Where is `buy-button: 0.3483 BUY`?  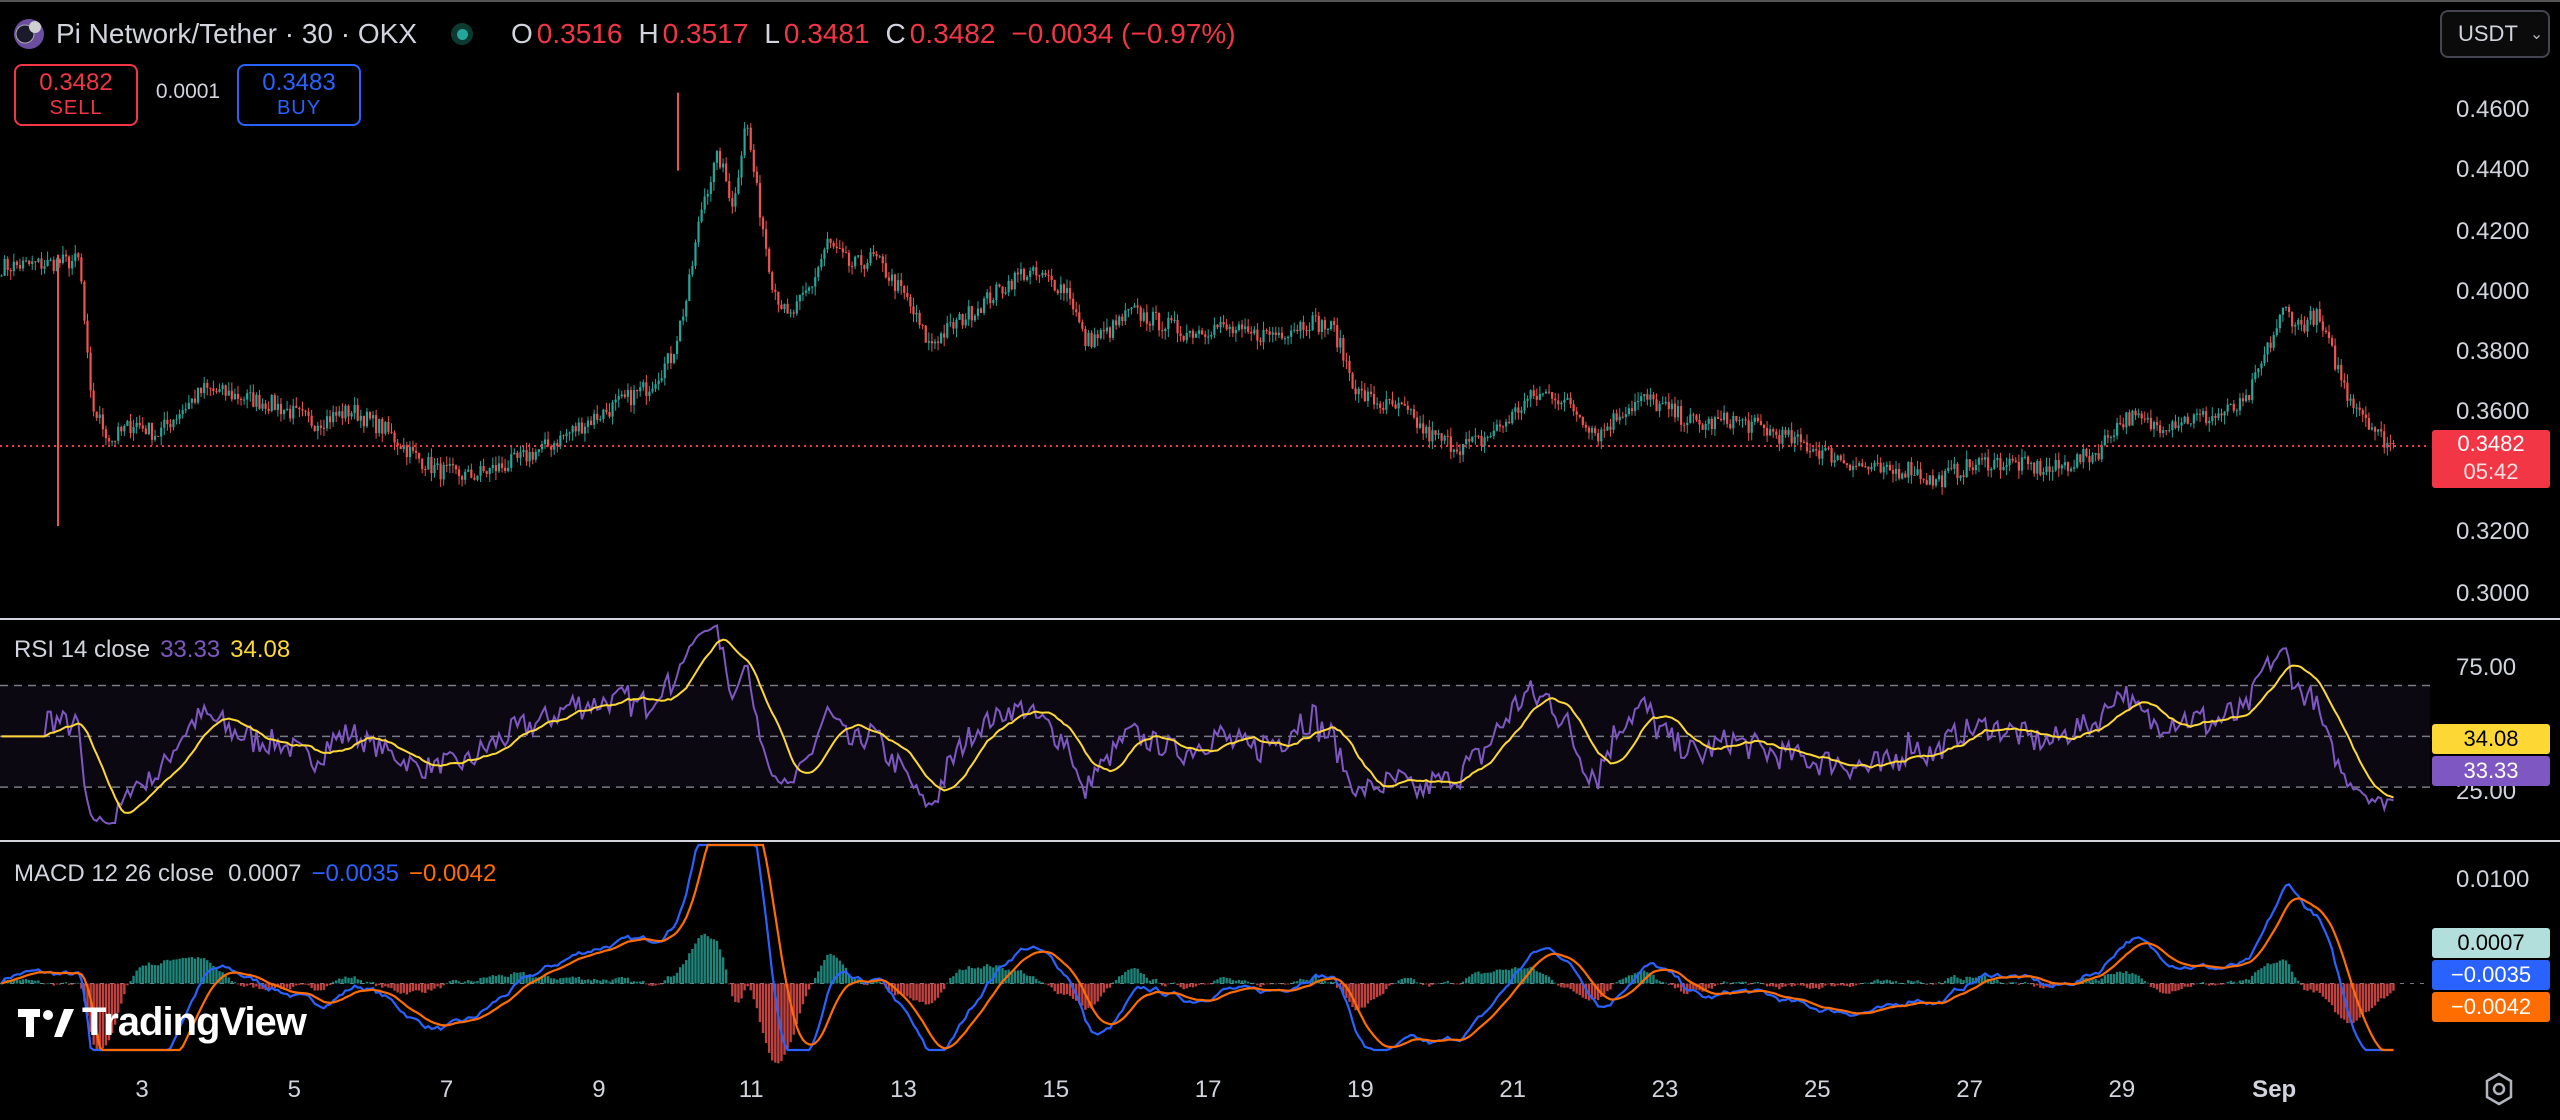 buy-button: 0.3483 BUY is located at coordinates (299, 95).